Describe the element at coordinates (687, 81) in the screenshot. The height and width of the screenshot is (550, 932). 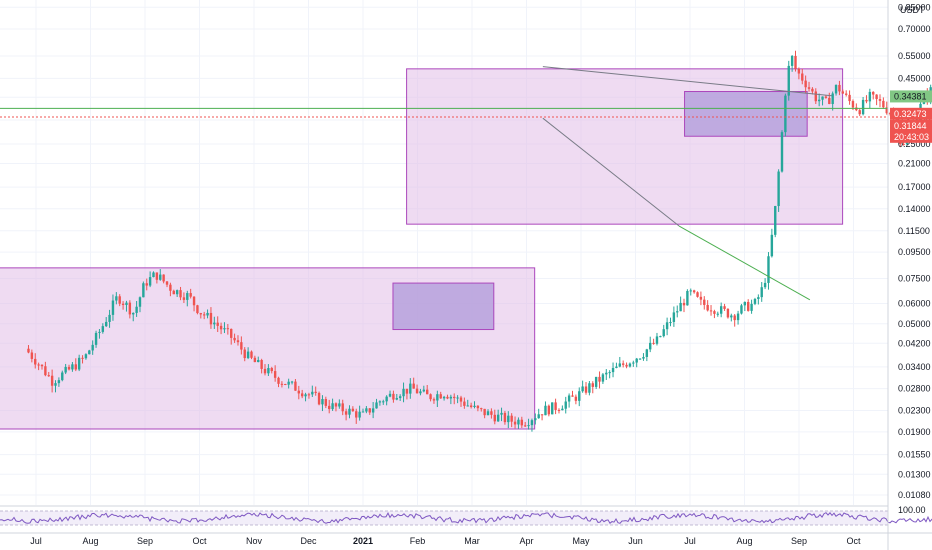
I see `upper-trendline` at that location.